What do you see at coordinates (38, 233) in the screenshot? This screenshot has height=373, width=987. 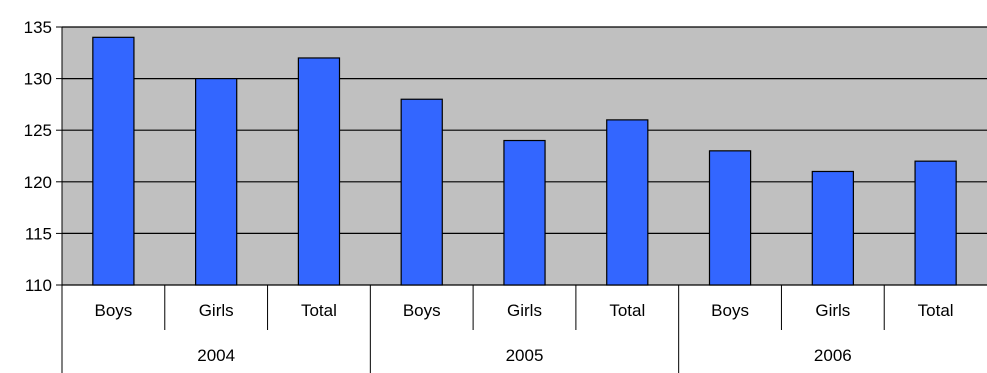 I see `y-tick-label: 115` at bounding box center [38, 233].